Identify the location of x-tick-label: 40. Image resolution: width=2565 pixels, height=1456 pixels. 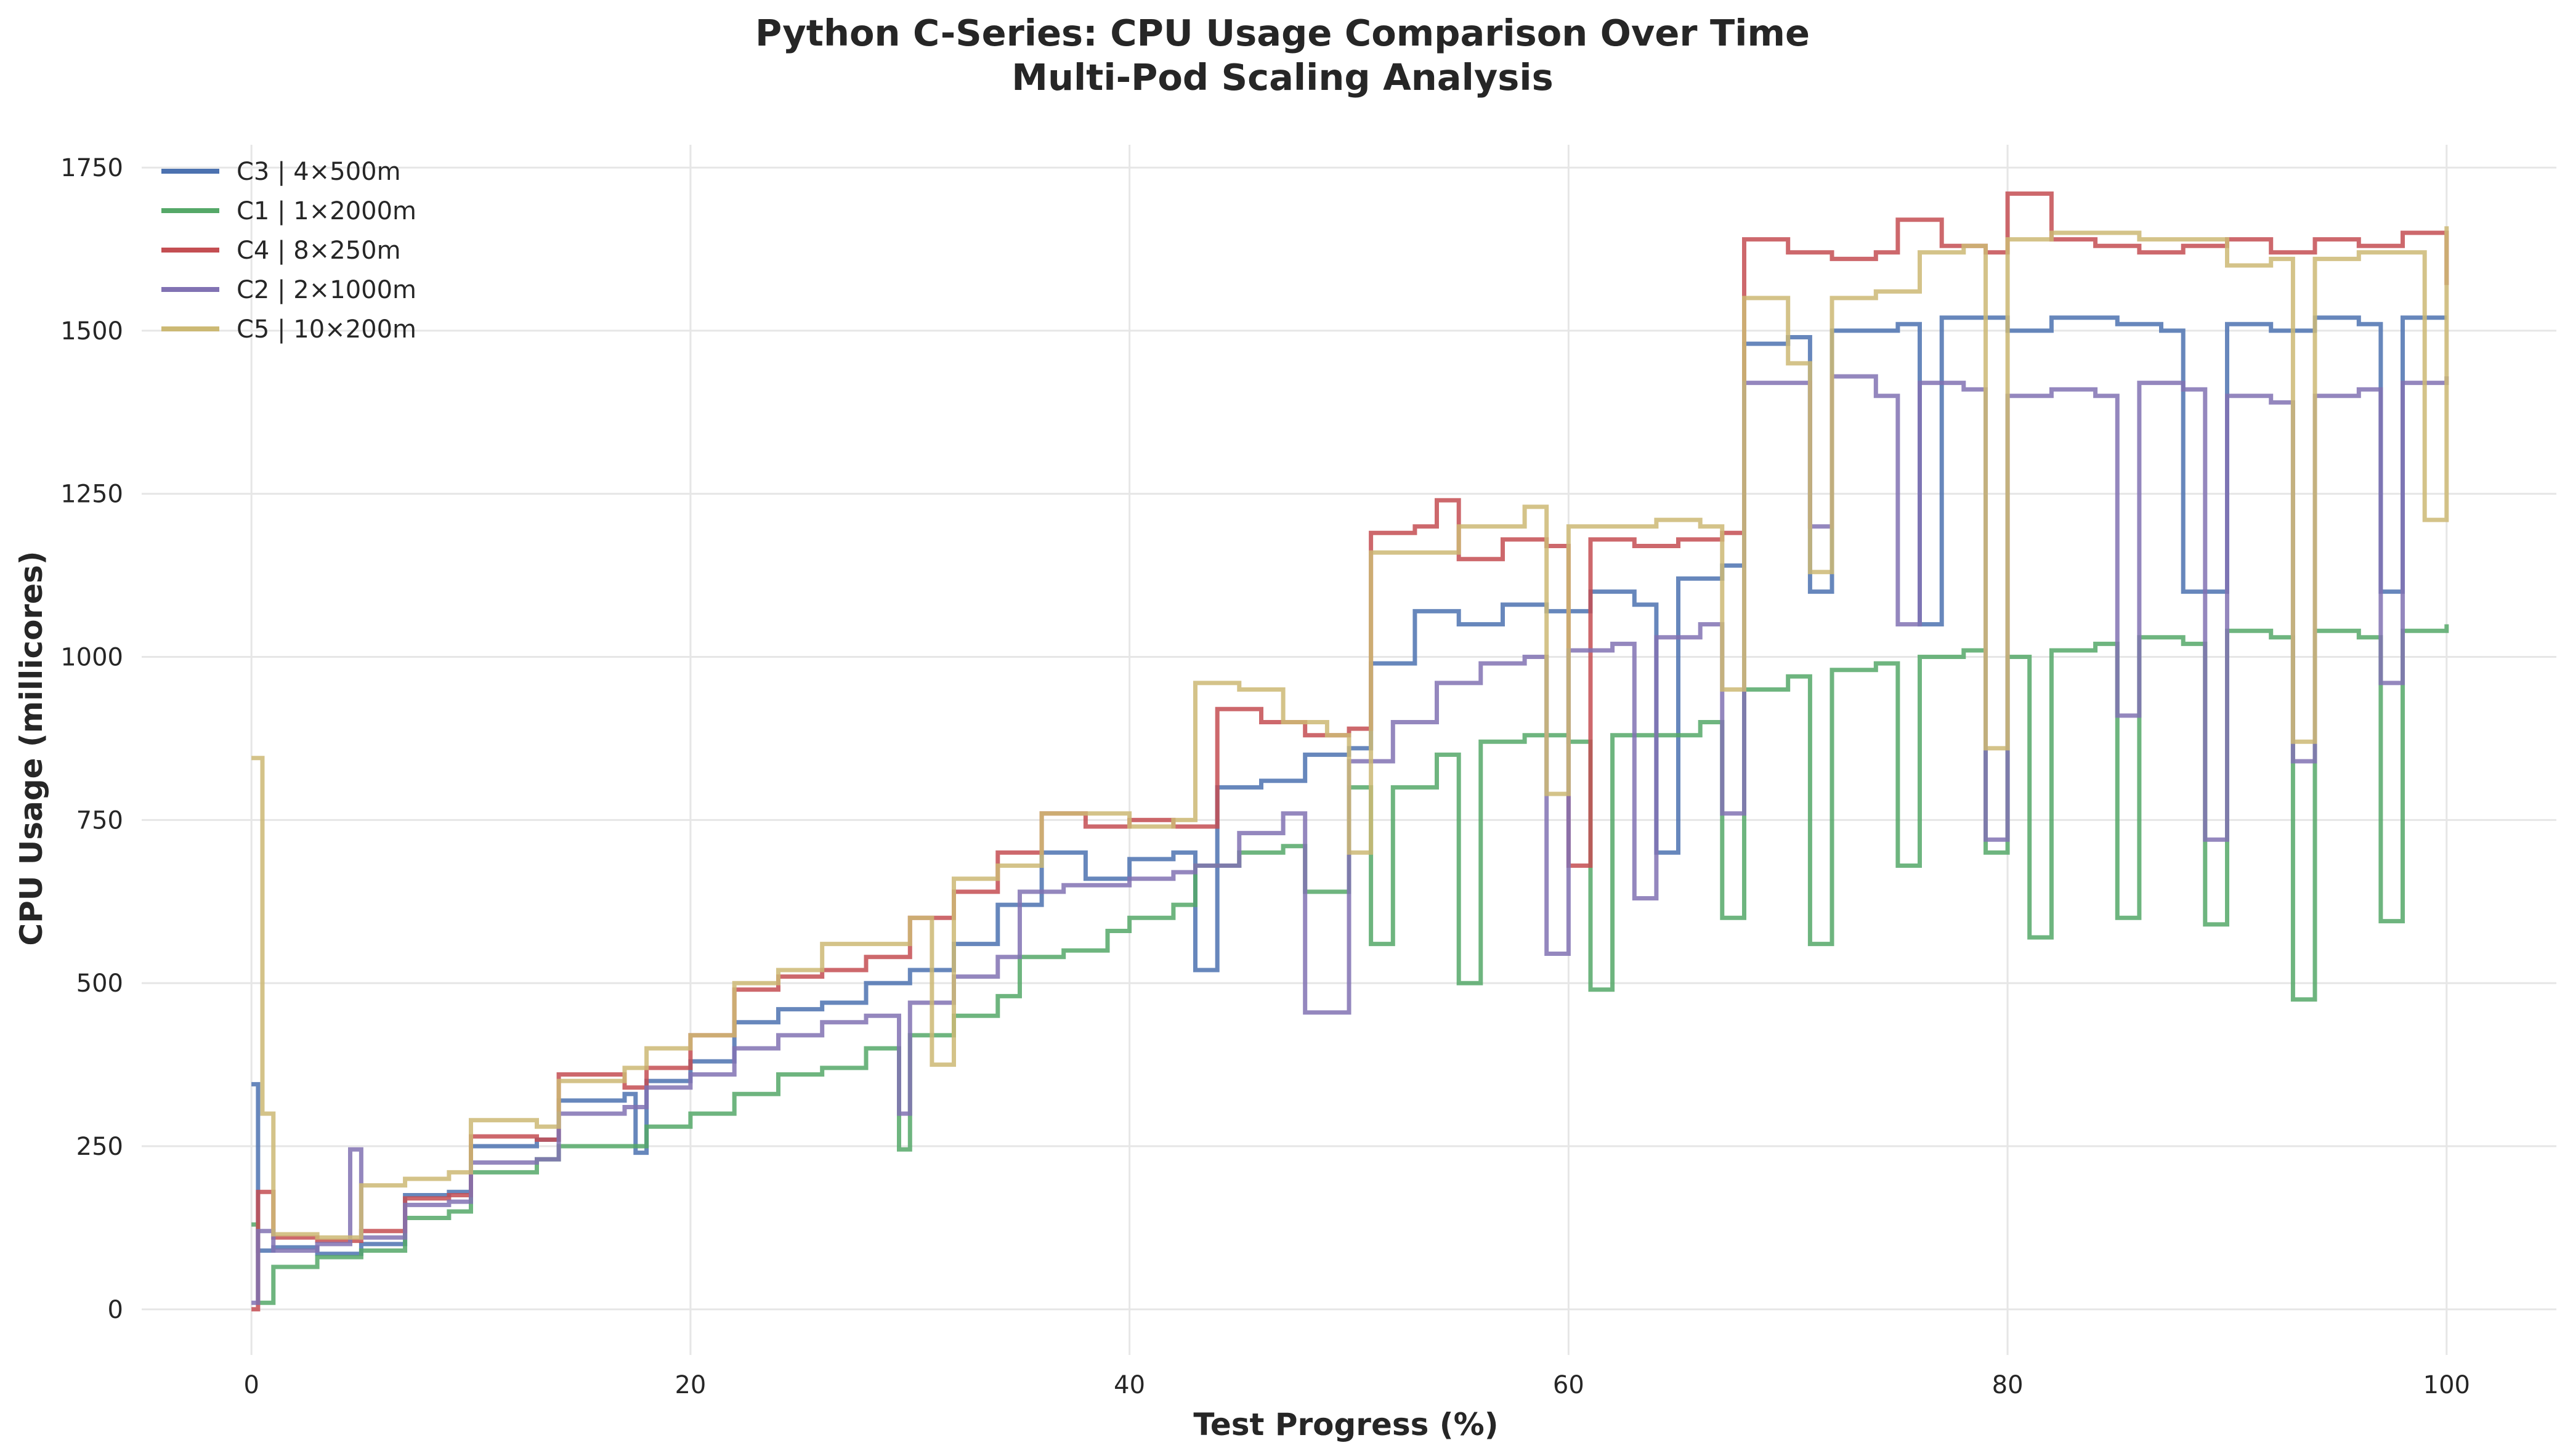
(1129, 1385).